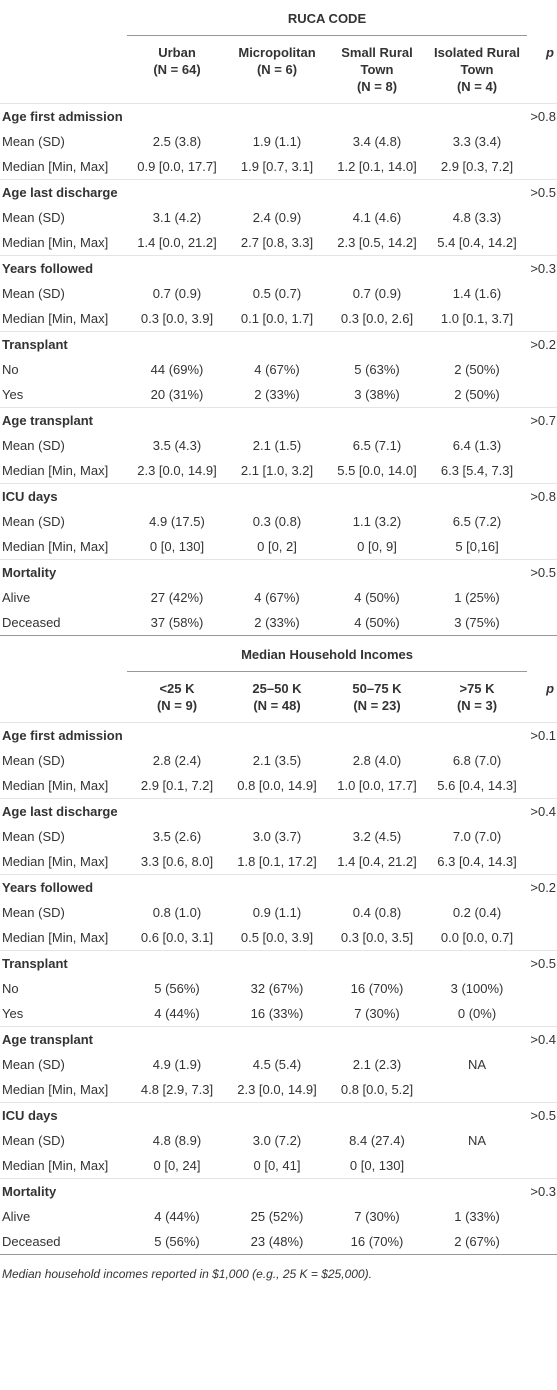 The image size is (557, 1390). What do you see at coordinates (177, 52) in the screenshot?
I see `column-name: Urban` at bounding box center [177, 52].